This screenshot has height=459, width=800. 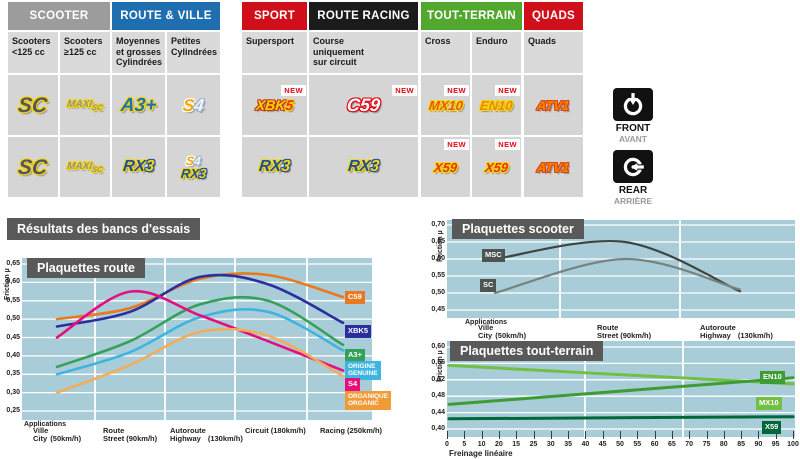 I want to click on front-pad-cell-2: A3+, so click(x=138, y=105).